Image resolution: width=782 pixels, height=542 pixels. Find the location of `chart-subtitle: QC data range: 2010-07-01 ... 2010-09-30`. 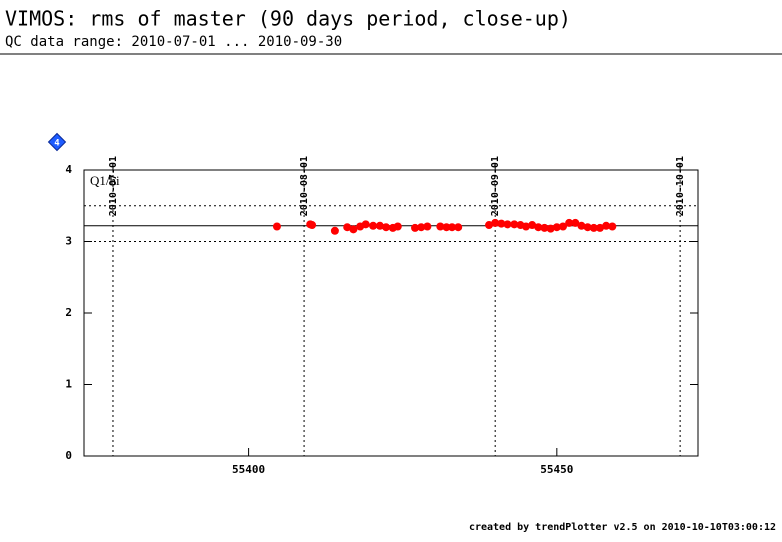

chart-subtitle: QC data range: 2010-07-01 ... 2010-09-30 is located at coordinates (173, 42).